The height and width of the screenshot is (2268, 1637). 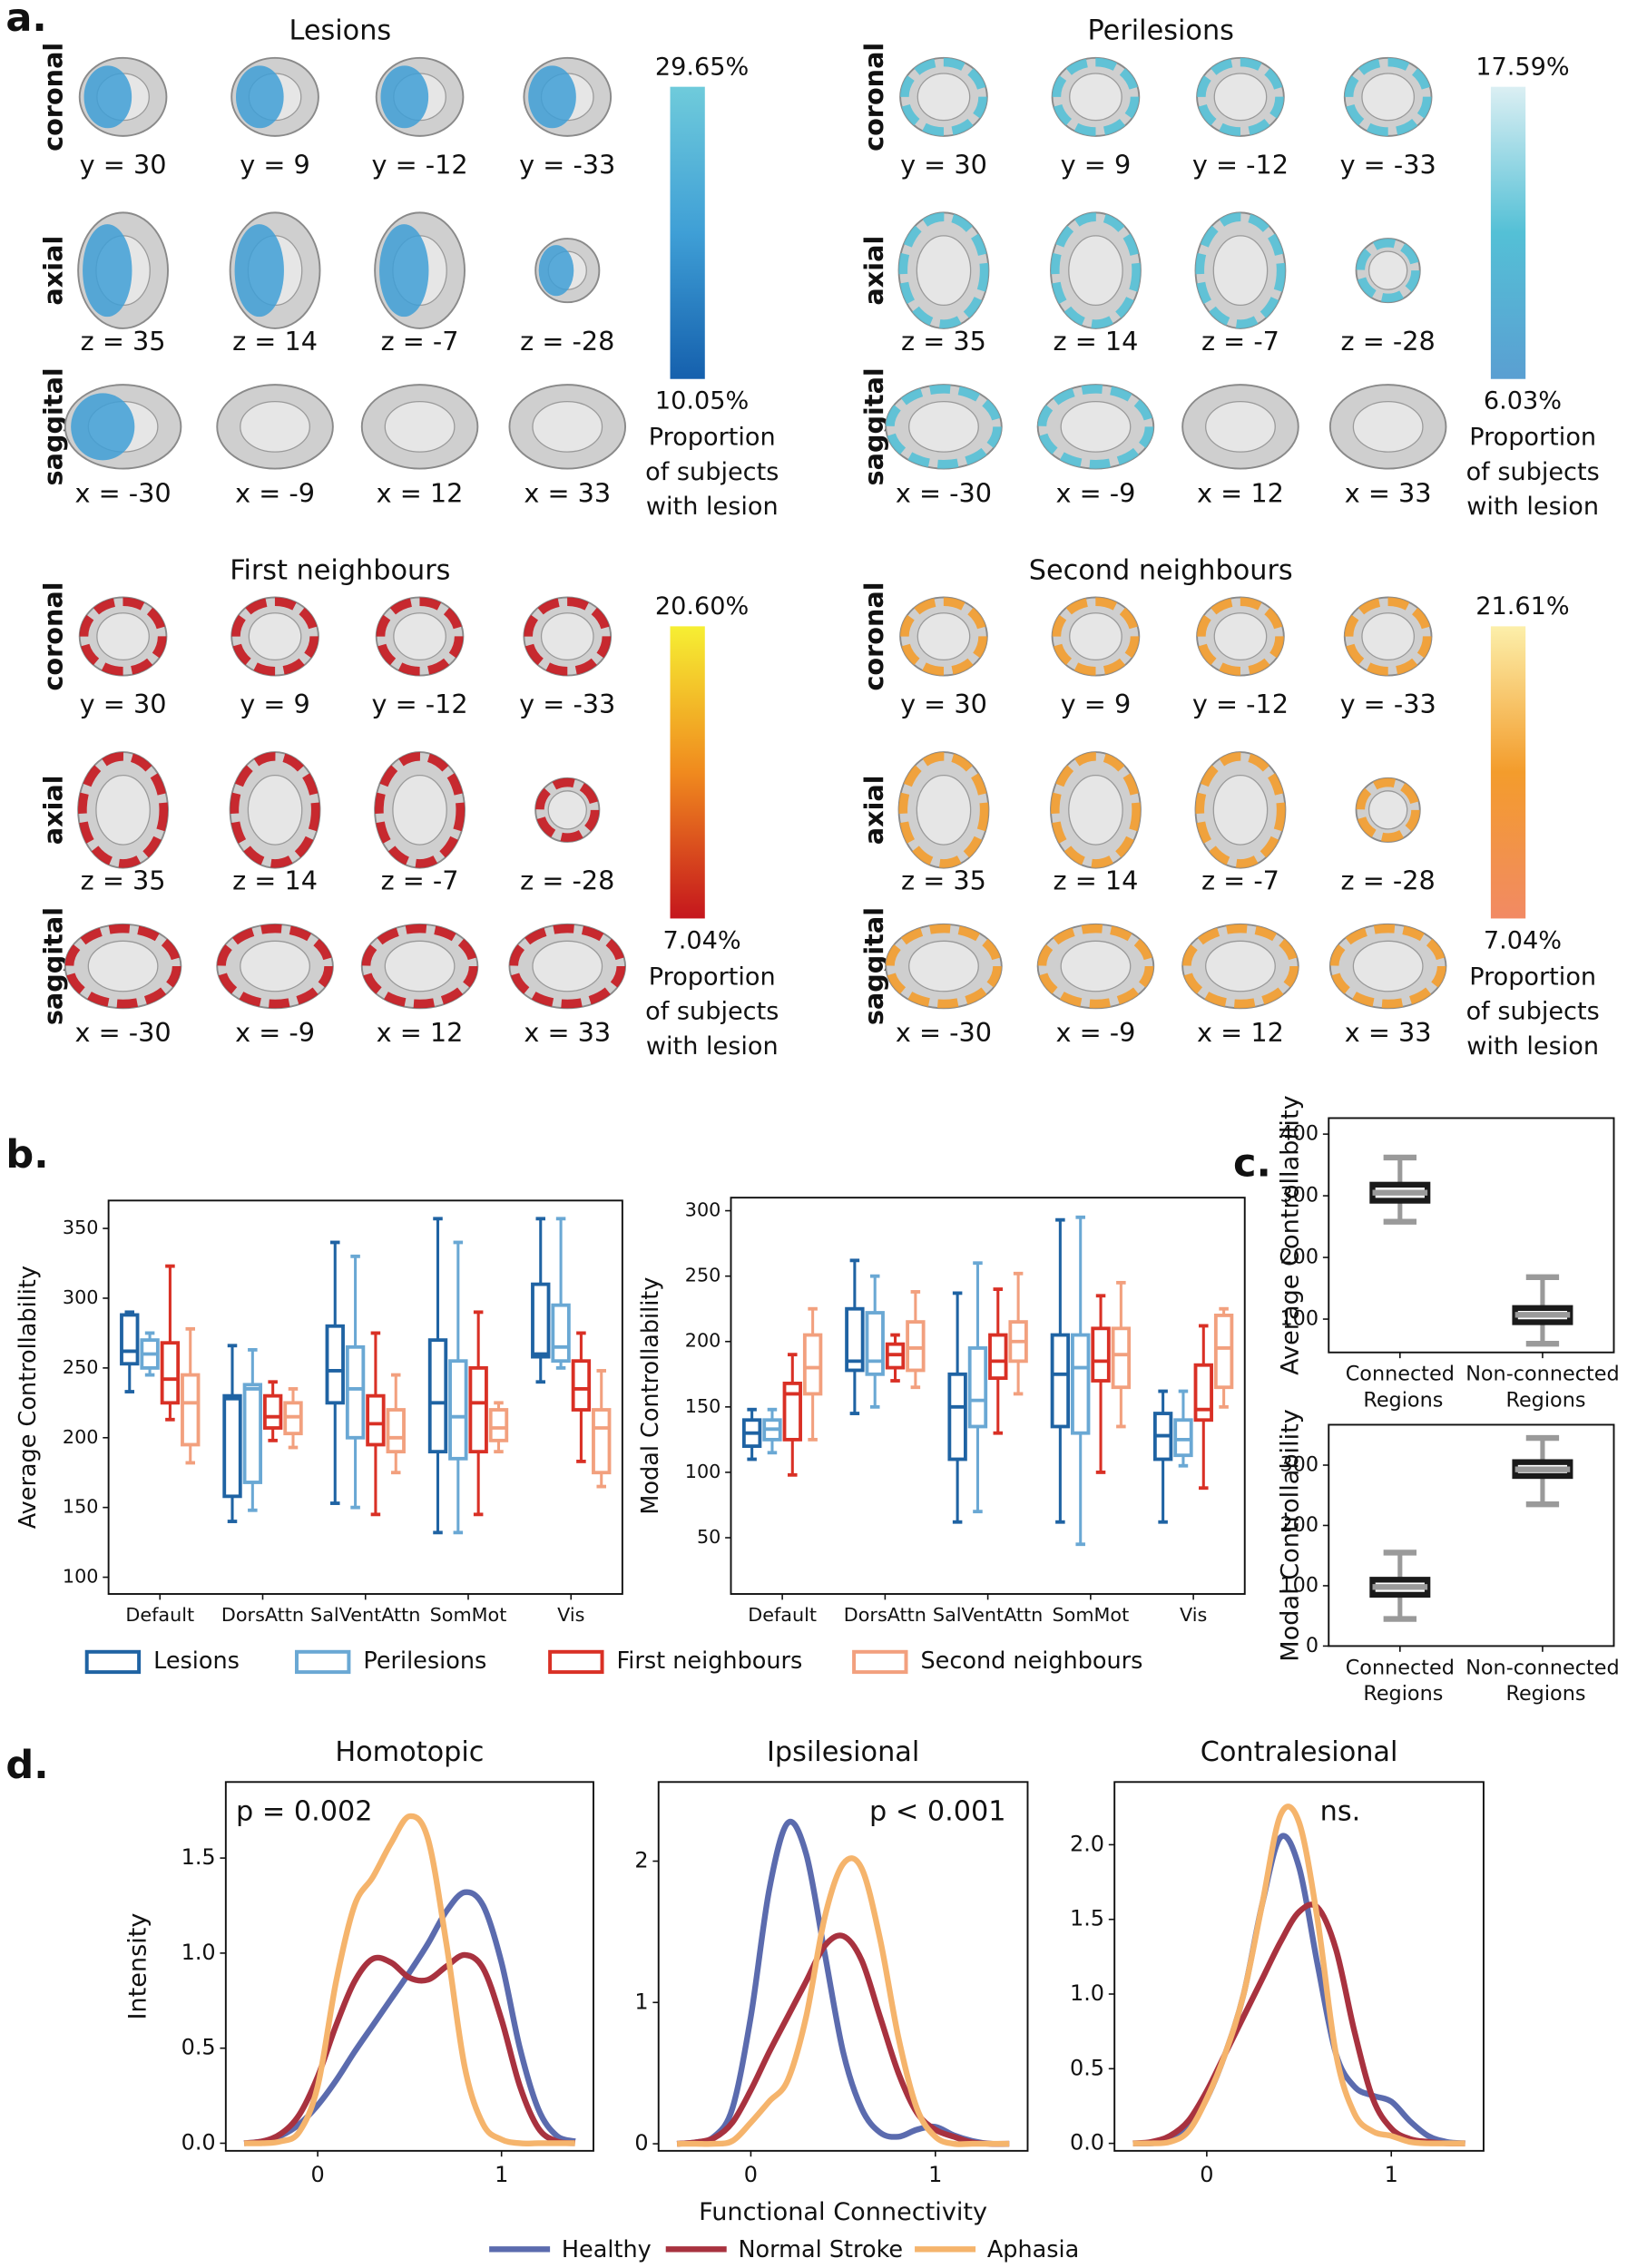 What do you see at coordinates (702, 67) in the screenshot?
I see `colorbar-max: 29.65%` at bounding box center [702, 67].